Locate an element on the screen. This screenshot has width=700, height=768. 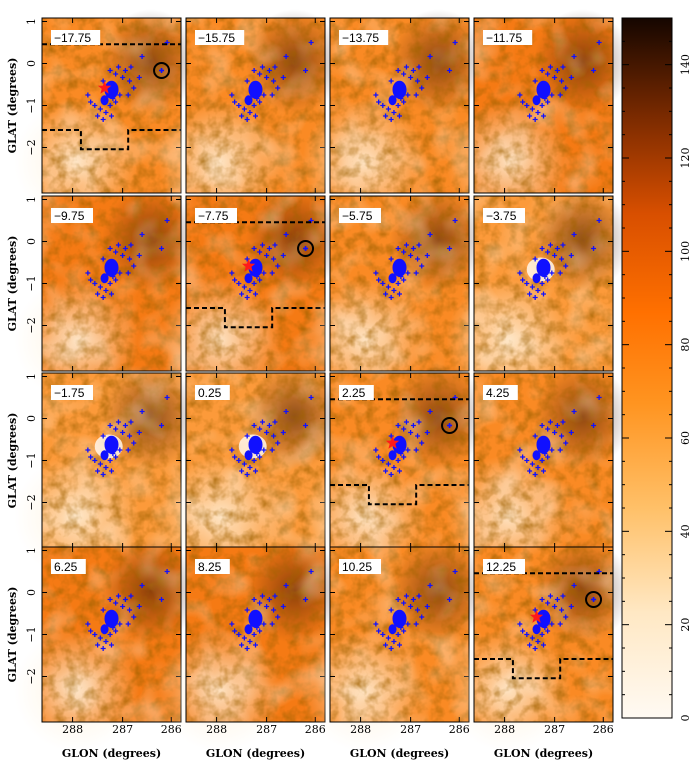
colorbar-tick-label: 60 is located at coordinates (685, 438).